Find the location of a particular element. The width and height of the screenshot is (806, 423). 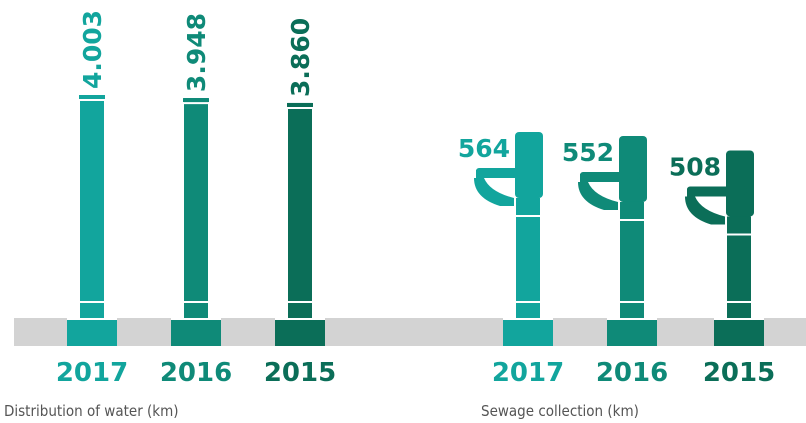

value-label: 564 is located at coordinates (484, 148).